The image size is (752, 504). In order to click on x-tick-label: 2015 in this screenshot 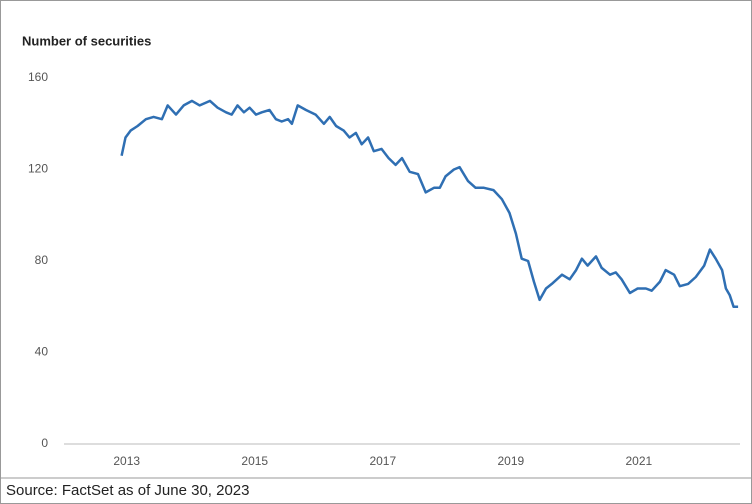, I will do `click(254, 461)`.